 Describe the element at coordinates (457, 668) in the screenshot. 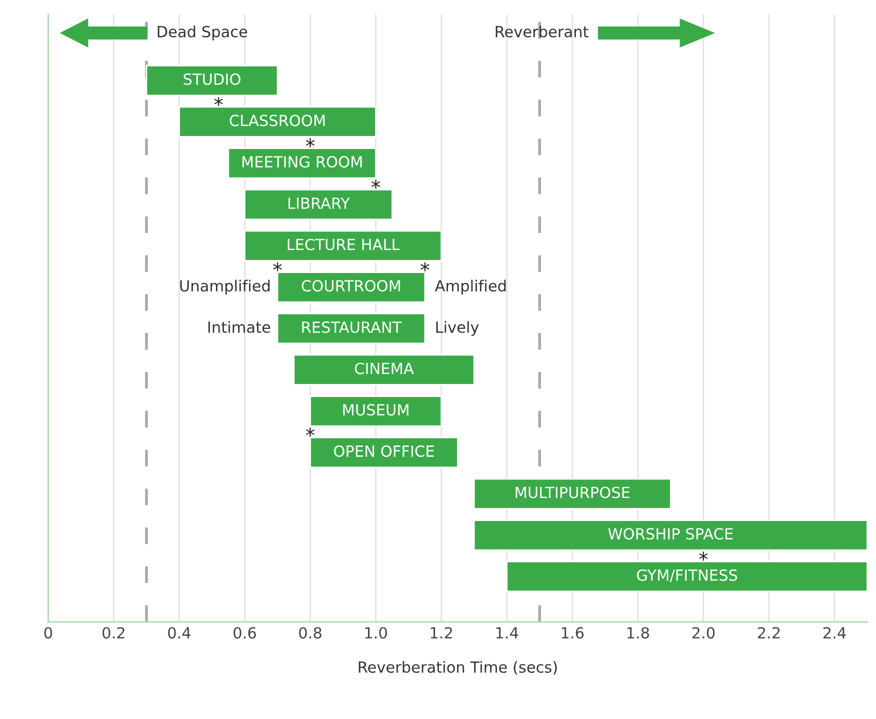

I see `x-axis-title: Reverberation Time (secs)` at that location.